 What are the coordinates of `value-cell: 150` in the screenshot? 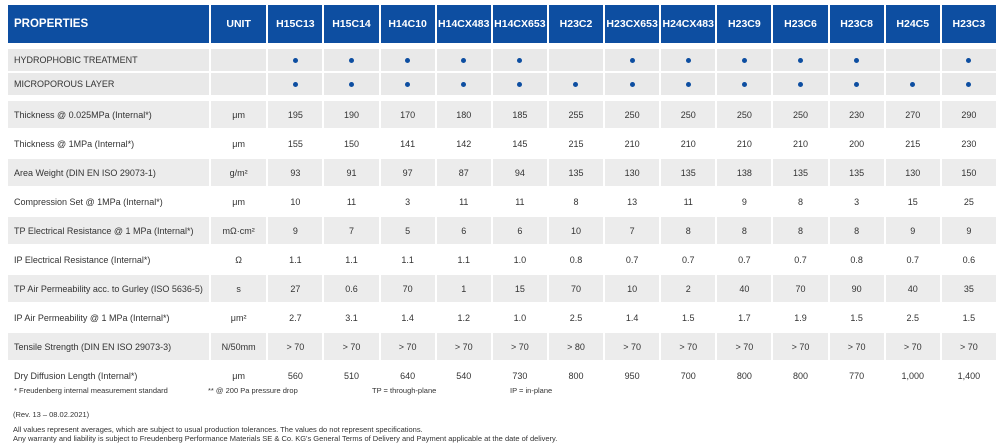 It's located at (968, 173).